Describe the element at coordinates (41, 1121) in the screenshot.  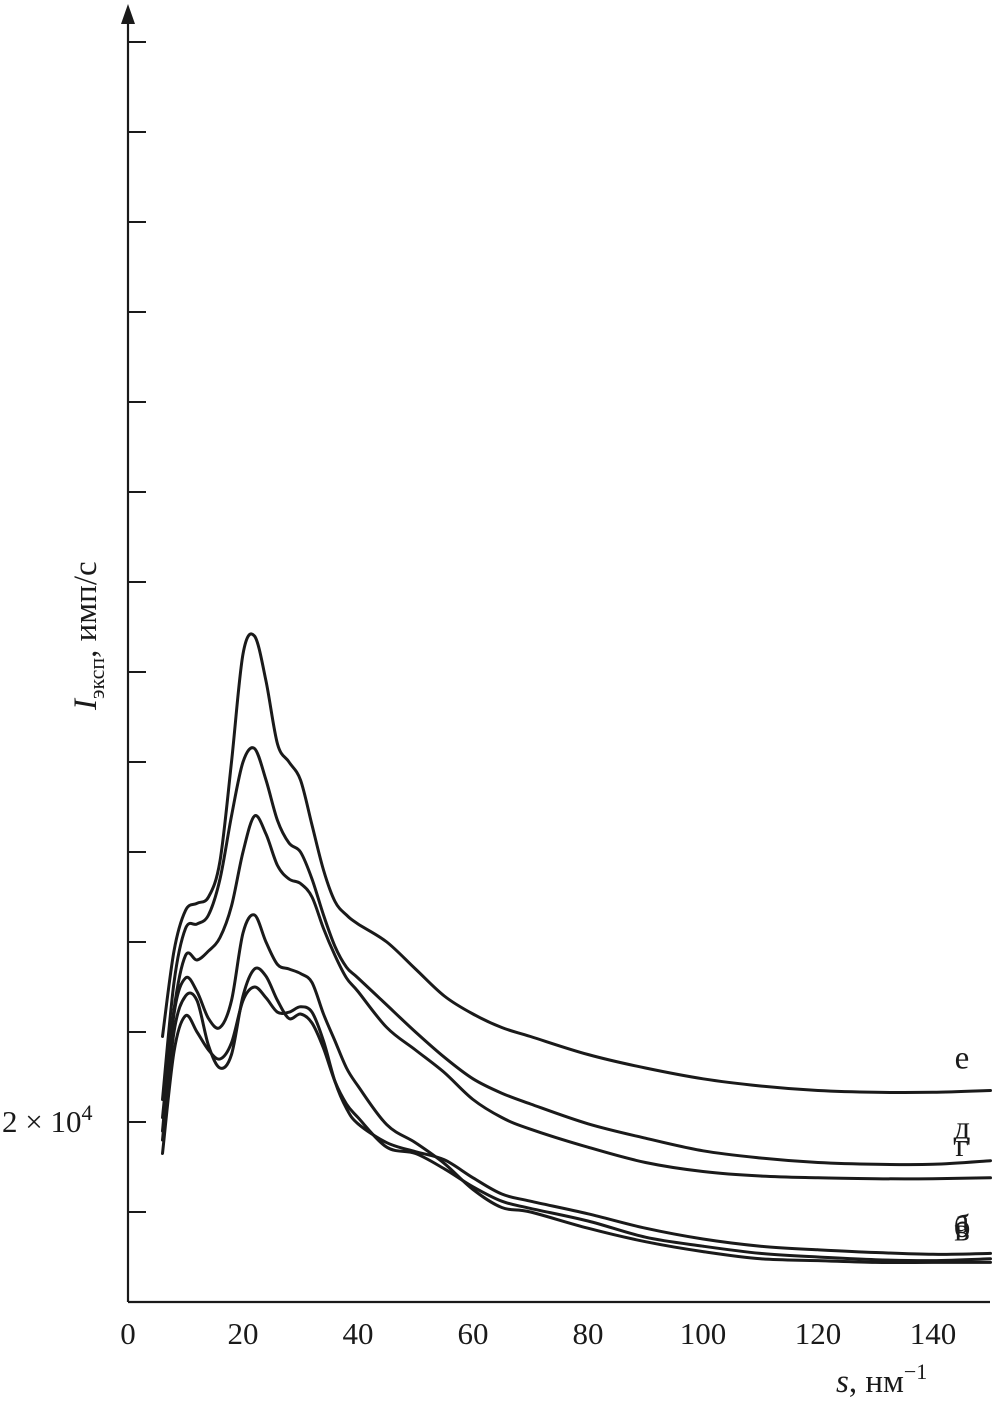
I see `y-ref-label-base: 2 × 10` at that location.